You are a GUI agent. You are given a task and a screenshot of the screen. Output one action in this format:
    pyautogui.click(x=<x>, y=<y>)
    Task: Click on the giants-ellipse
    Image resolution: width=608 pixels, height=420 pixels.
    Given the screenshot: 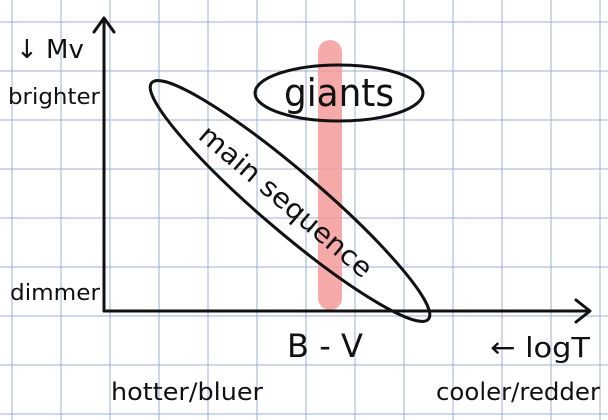 What is the action you would take?
    pyautogui.click(x=339, y=93)
    